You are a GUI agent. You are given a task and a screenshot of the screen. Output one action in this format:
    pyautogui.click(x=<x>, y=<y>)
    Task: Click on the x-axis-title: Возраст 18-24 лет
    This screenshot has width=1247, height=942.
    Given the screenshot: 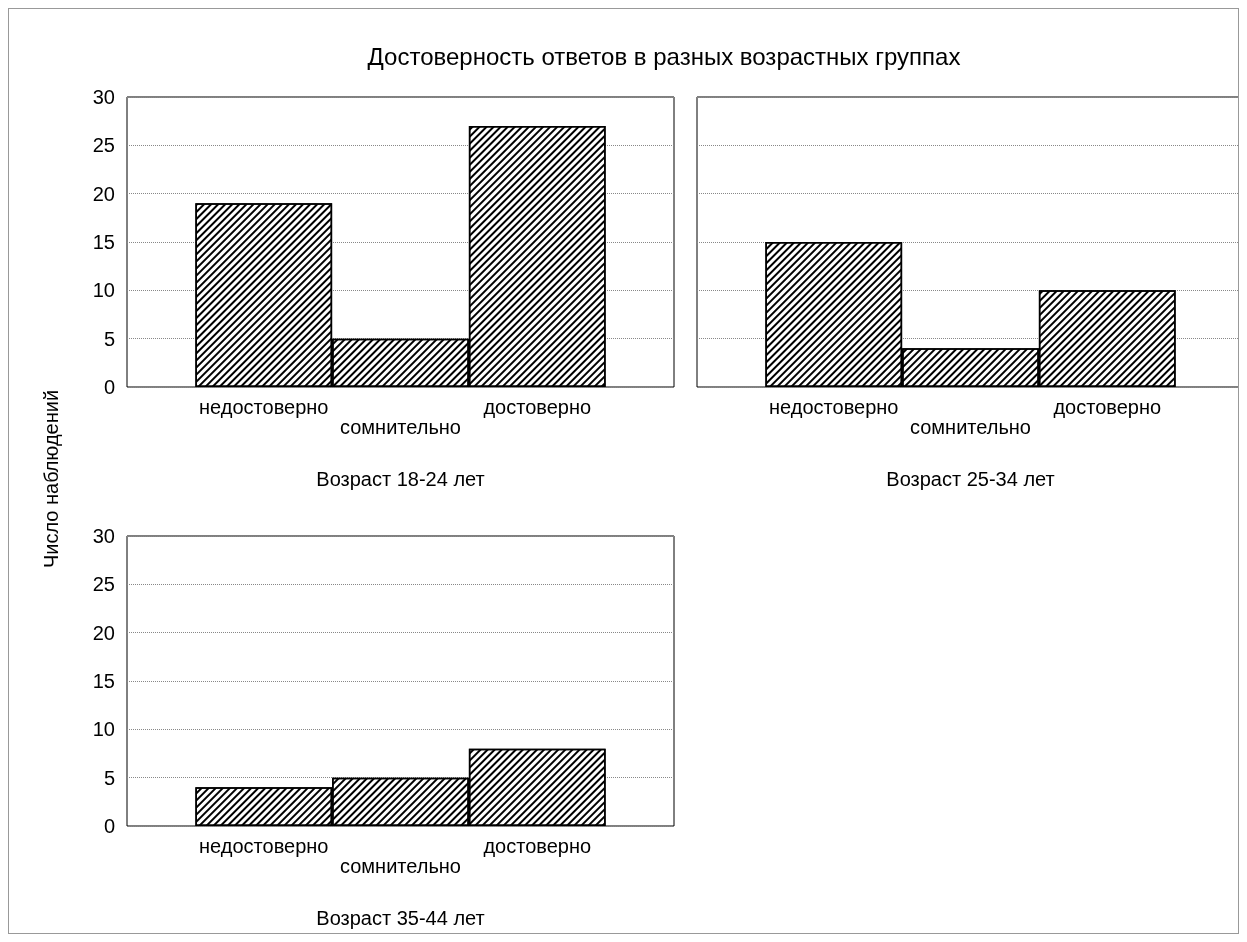 What is the action you would take?
    pyautogui.click(x=400, y=479)
    